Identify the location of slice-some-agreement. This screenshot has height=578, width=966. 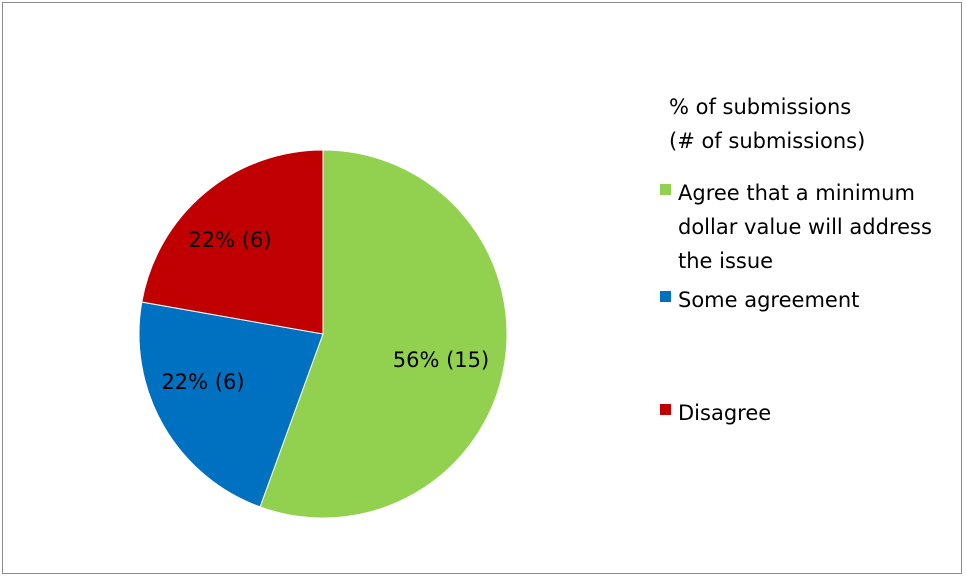
(231, 404).